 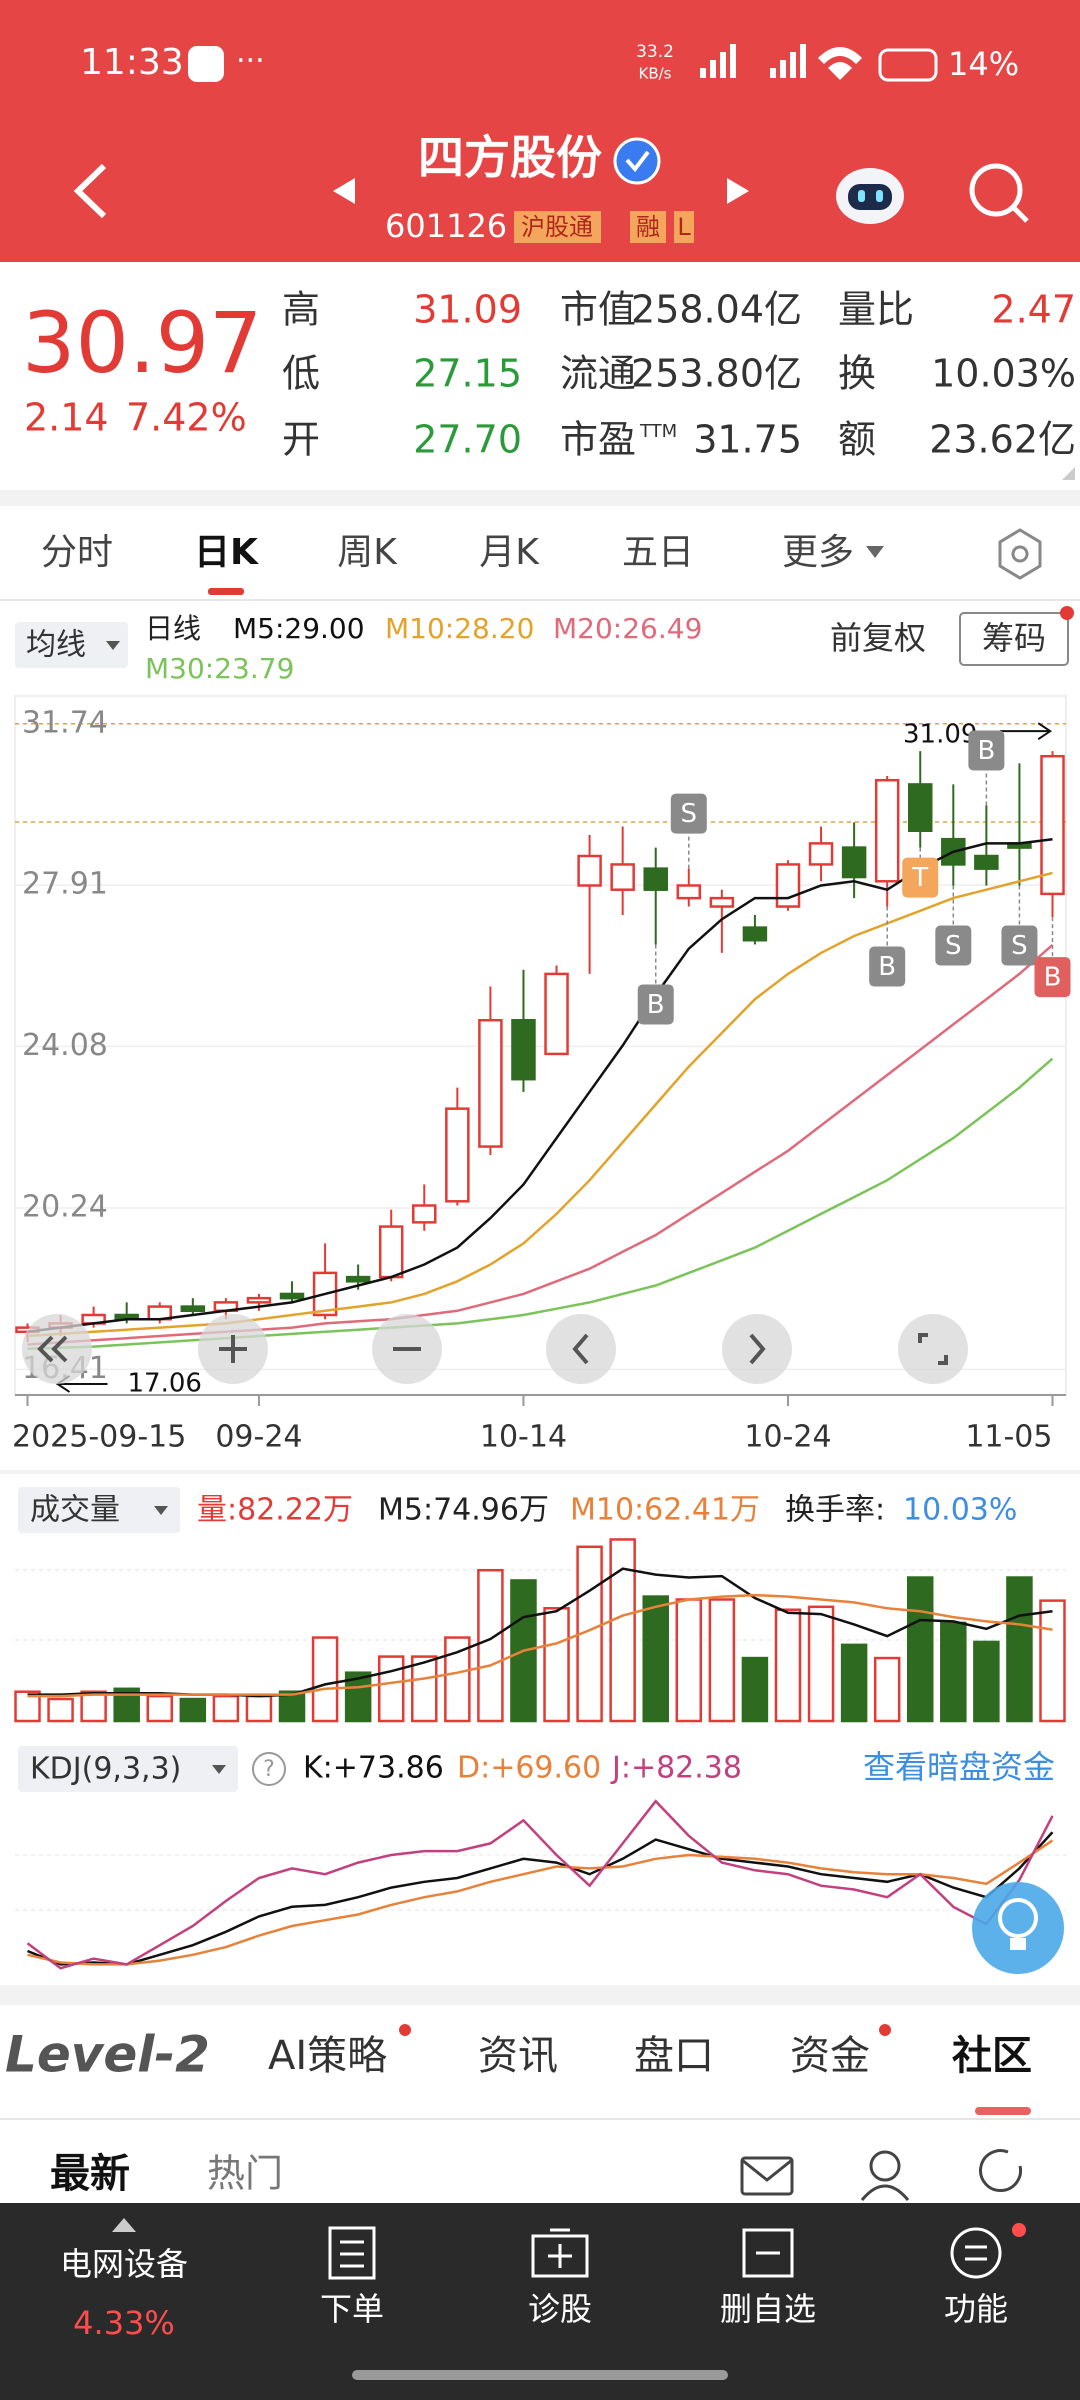 What do you see at coordinates (540, 1645) in the screenshot?
I see `volume-ma-line` at bounding box center [540, 1645].